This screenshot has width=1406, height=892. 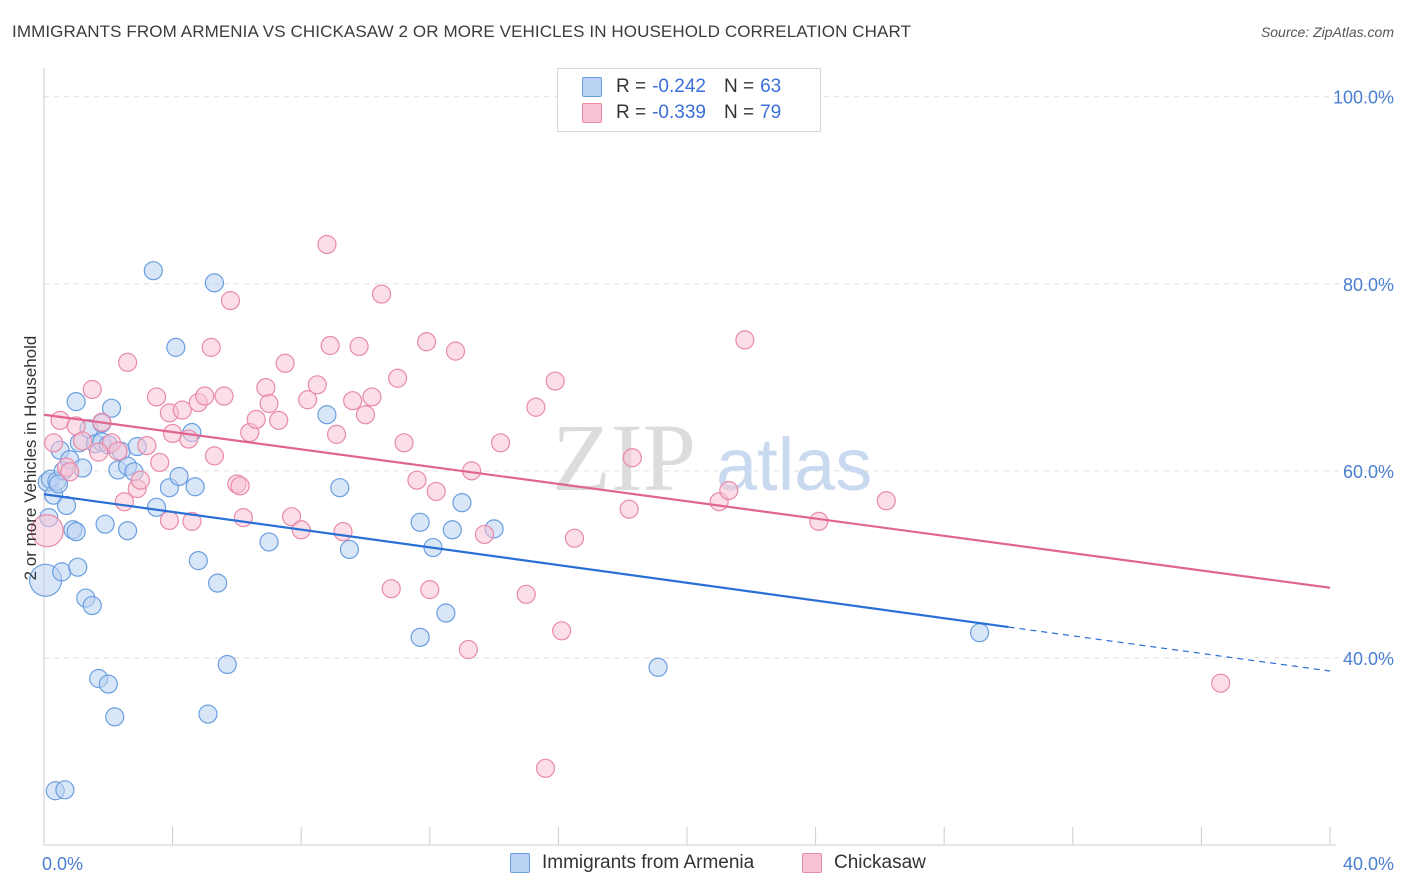 What do you see at coordinates (592, 113) in the screenshot?
I see `chickasaw-swatch` at bounding box center [592, 113].